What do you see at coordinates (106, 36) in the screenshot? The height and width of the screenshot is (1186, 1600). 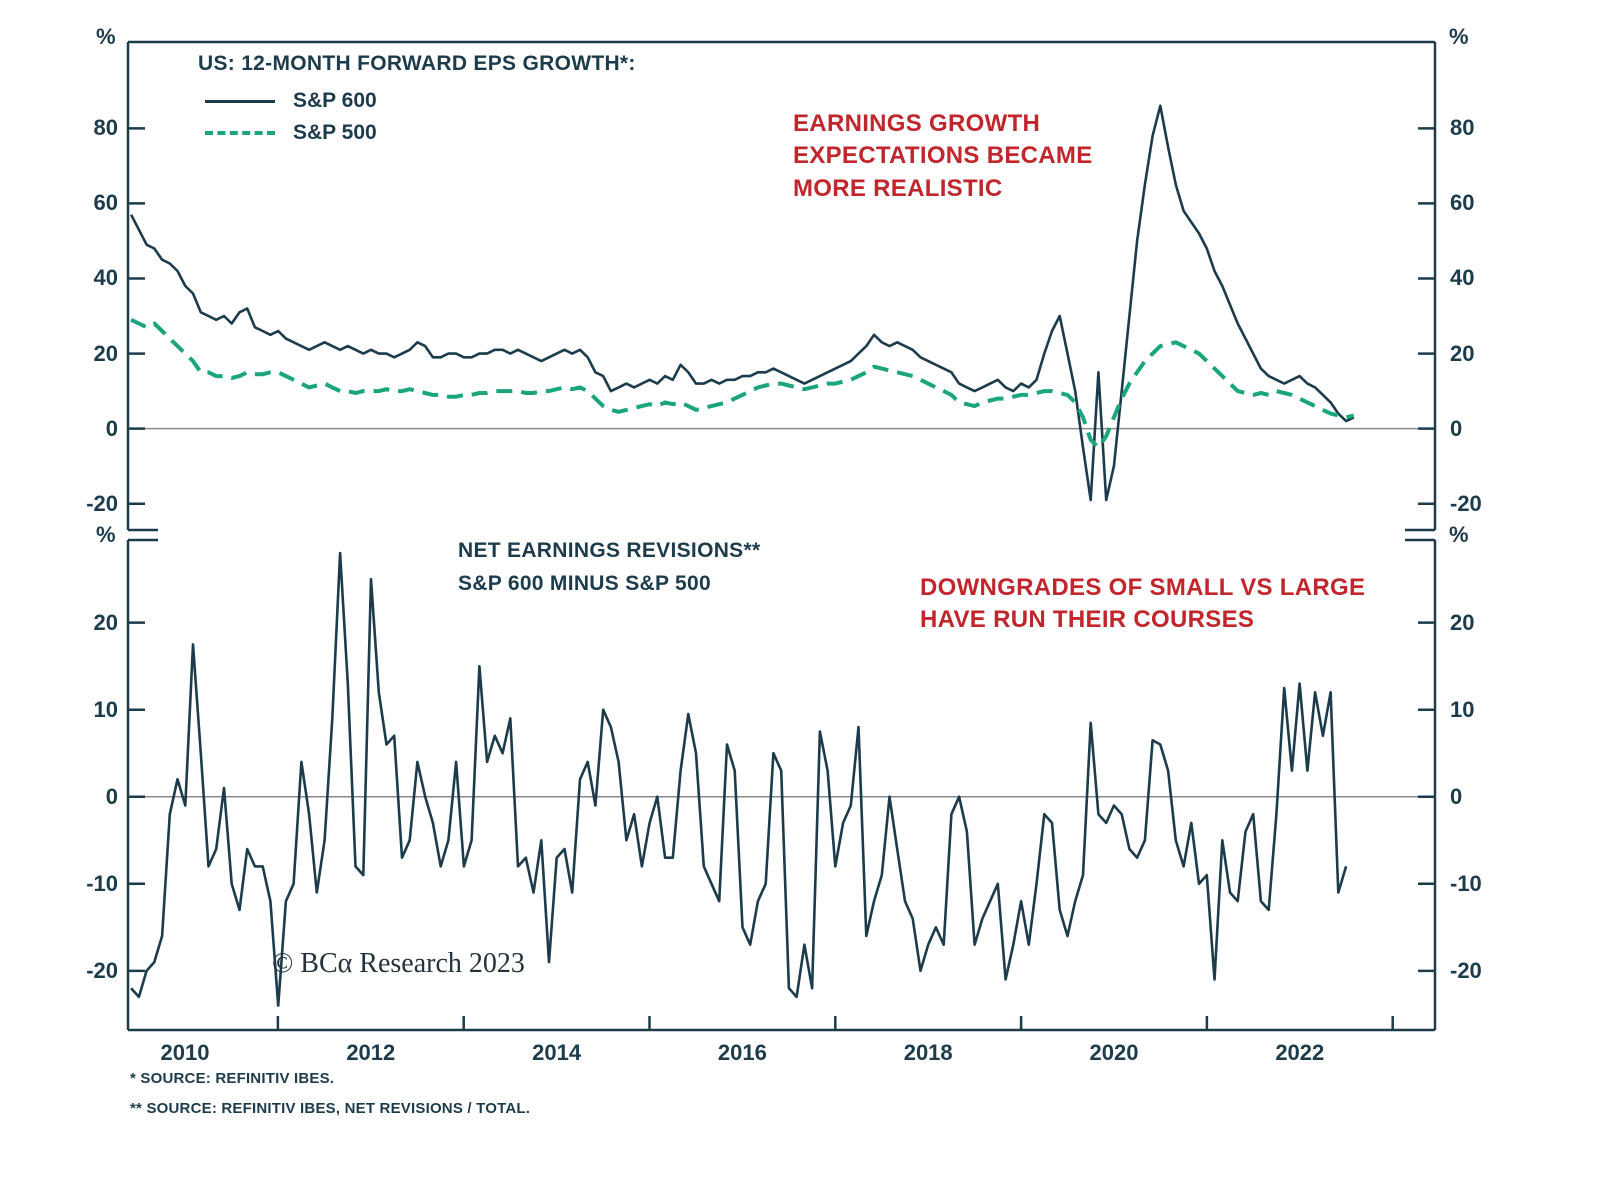 I see `unit-label-top-left: %` at bounding box center [106, 36].